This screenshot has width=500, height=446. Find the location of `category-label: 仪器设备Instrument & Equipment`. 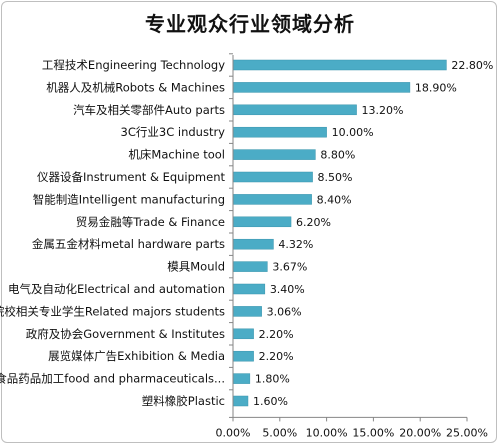

category-label: 仪器设备Instrument & Equipment is located at coordinates (131, 177).